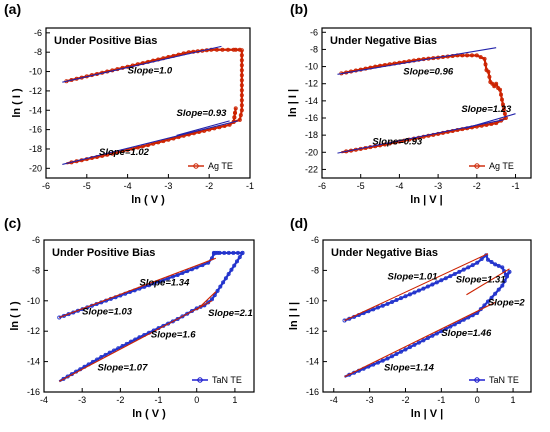  What do you see at coordinates (466, 333) in the screenshot?
I see `slope-annotation: Slope=1.46` at bounding box center [466, 333].